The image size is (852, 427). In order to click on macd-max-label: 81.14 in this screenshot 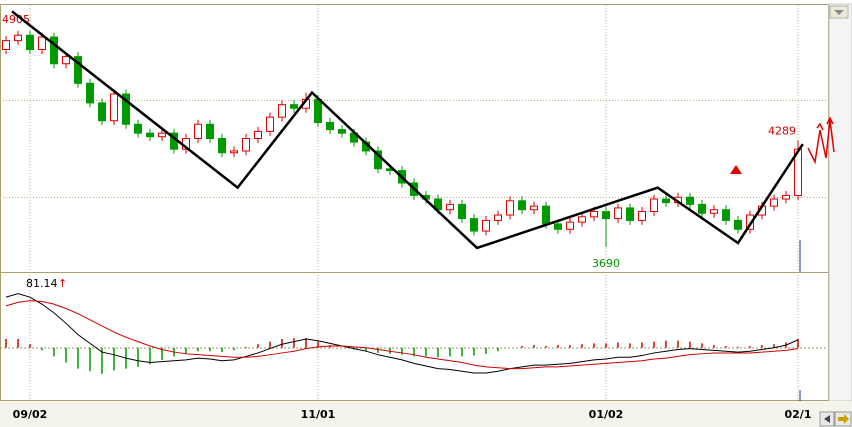, I will do `click(42, 283)`.